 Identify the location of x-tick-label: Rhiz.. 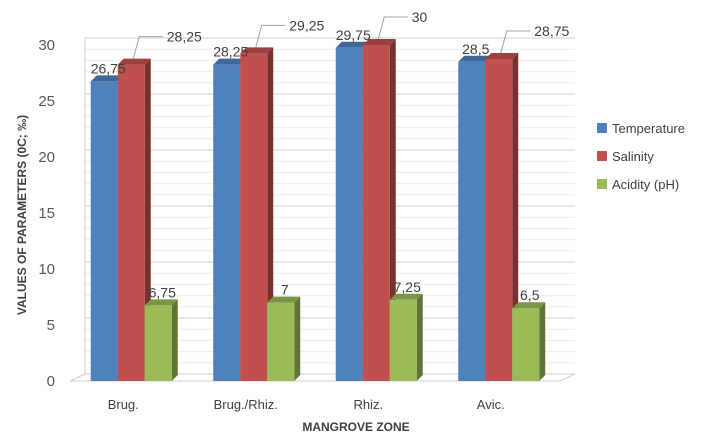
(368, 404).